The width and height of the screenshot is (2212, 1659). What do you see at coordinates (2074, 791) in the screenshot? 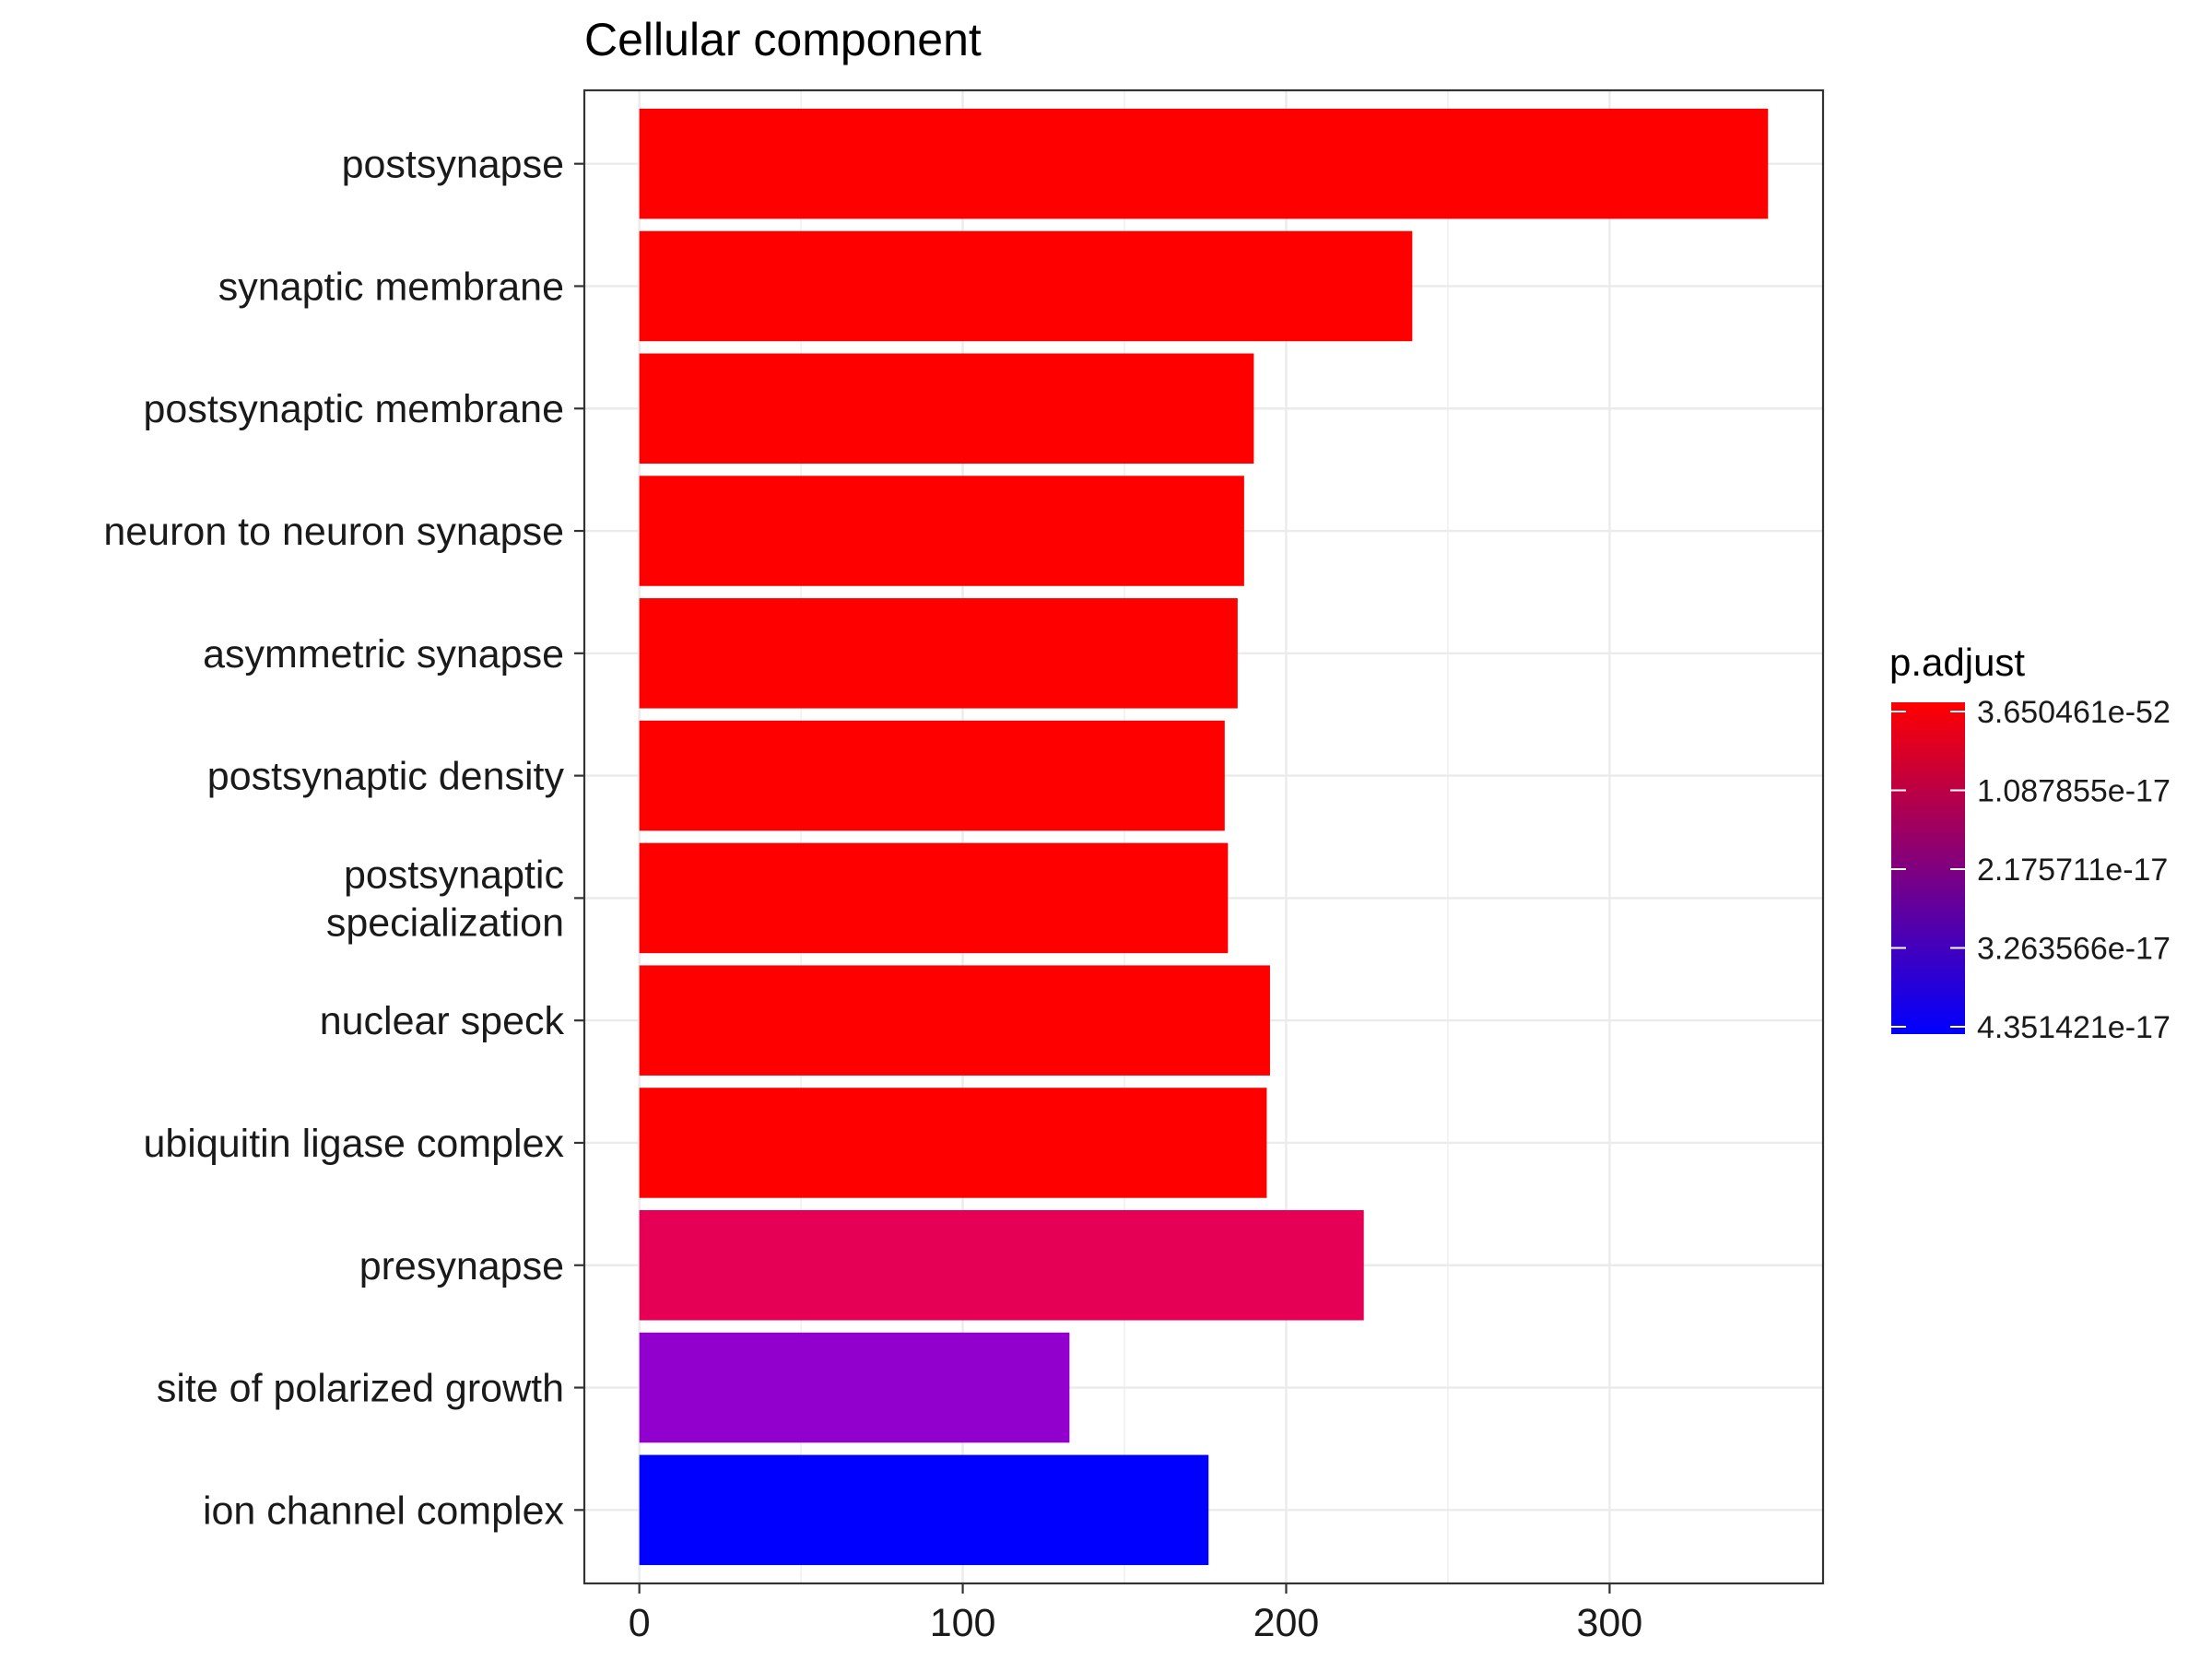
I see `colorbar-tick-label: 1.087855e-17` at bounding box center [2074, 791].